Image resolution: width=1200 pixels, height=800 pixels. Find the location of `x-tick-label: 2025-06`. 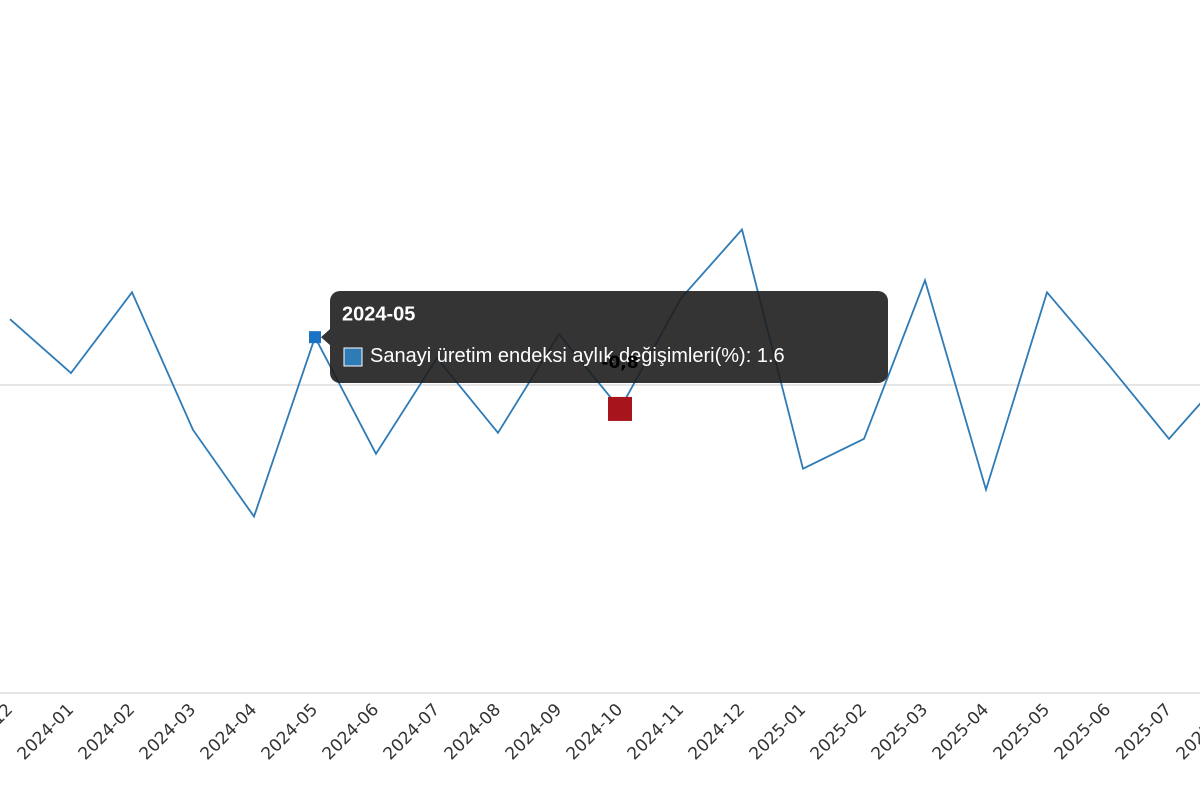

x-tick-label: 2025-06 is located at coordinates (1083, 732).